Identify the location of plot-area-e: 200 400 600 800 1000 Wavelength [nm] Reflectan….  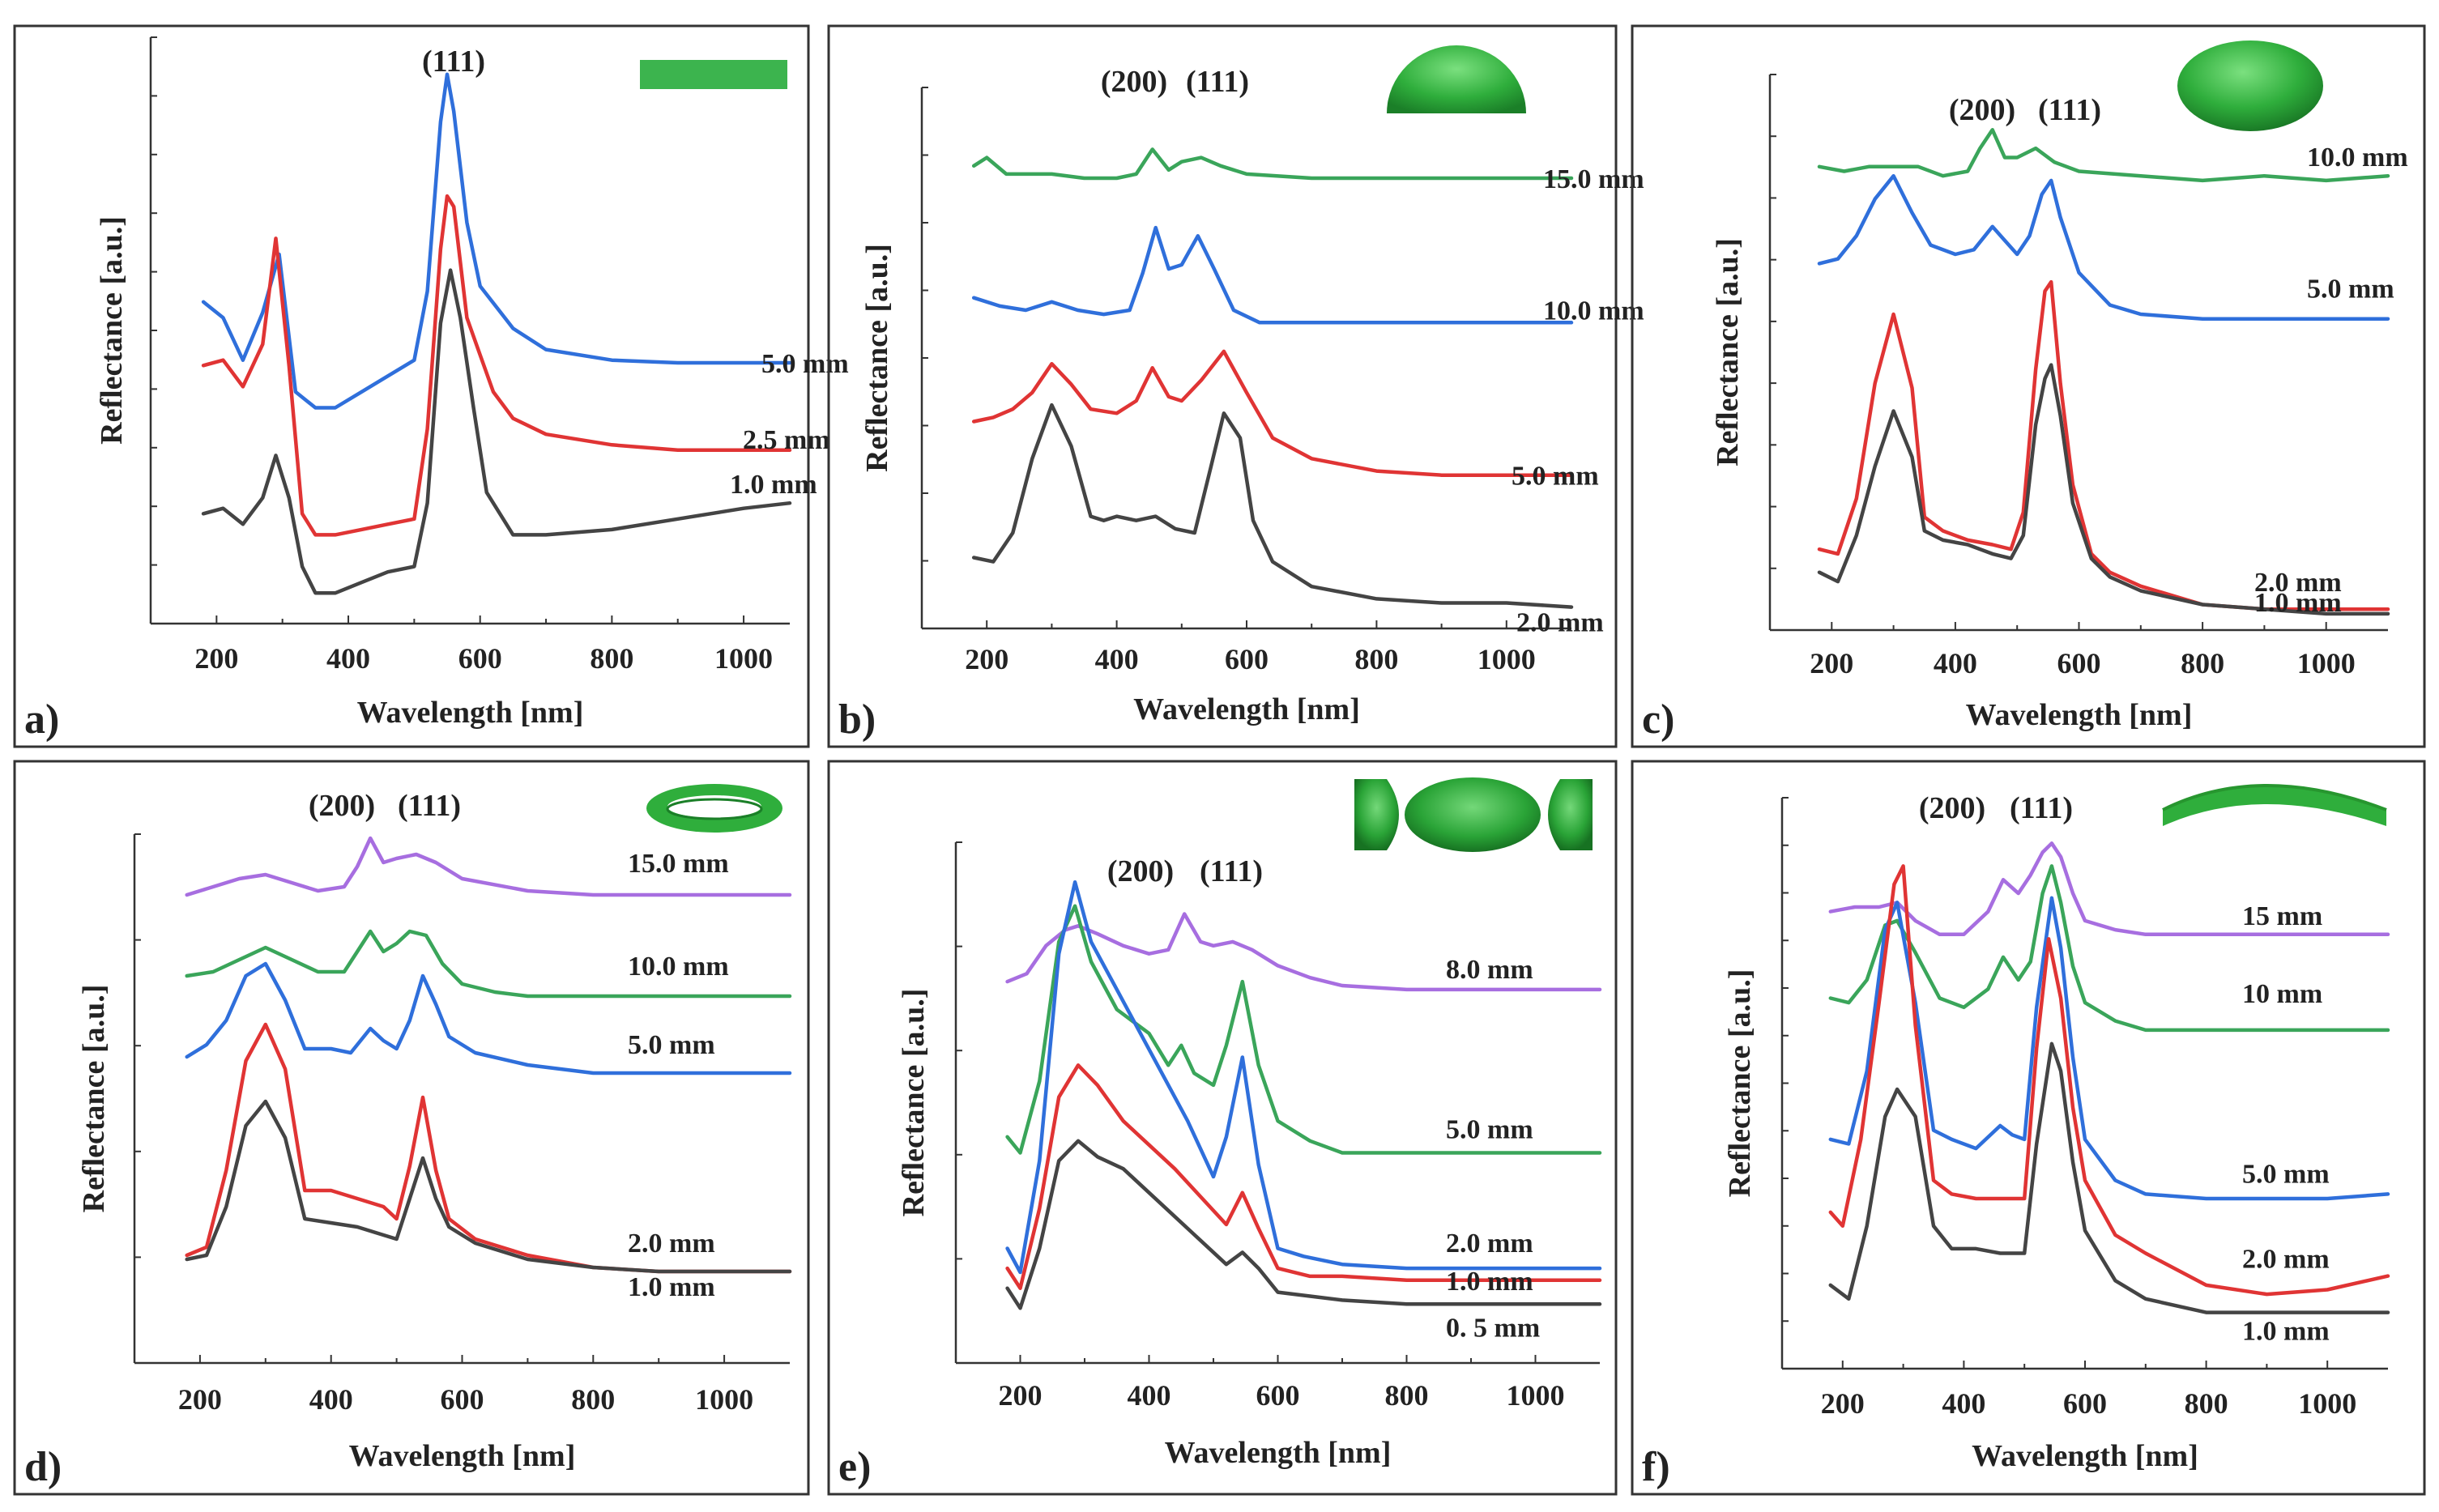
(1249, 1155).